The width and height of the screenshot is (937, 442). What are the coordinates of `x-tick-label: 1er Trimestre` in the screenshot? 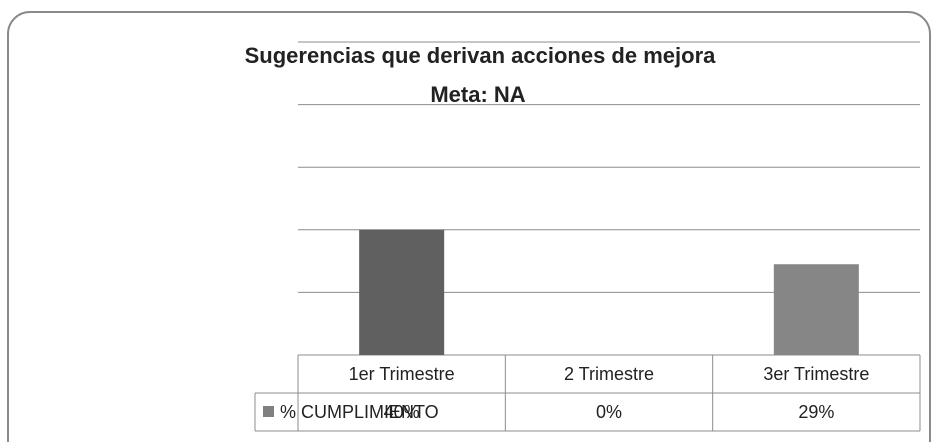 It's located at (402, 374).